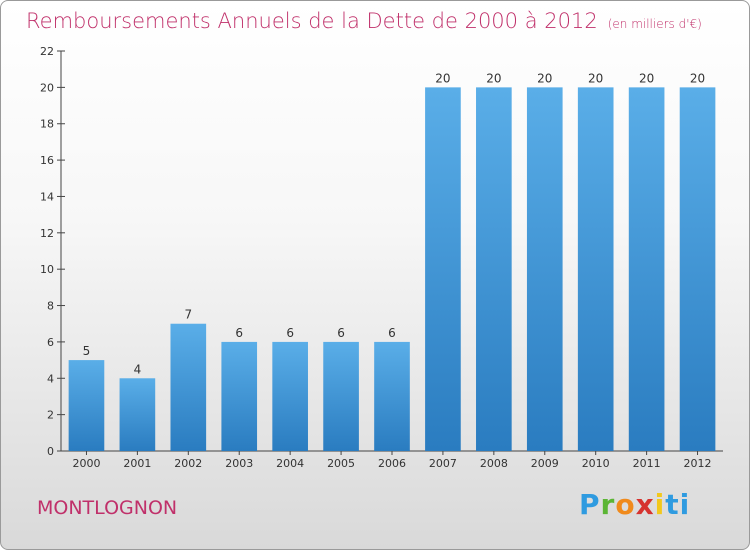  What do you see at coordinates (645, 504) in the screenshot?
I see `brand-letter: x` at bounding box center [645, 504].